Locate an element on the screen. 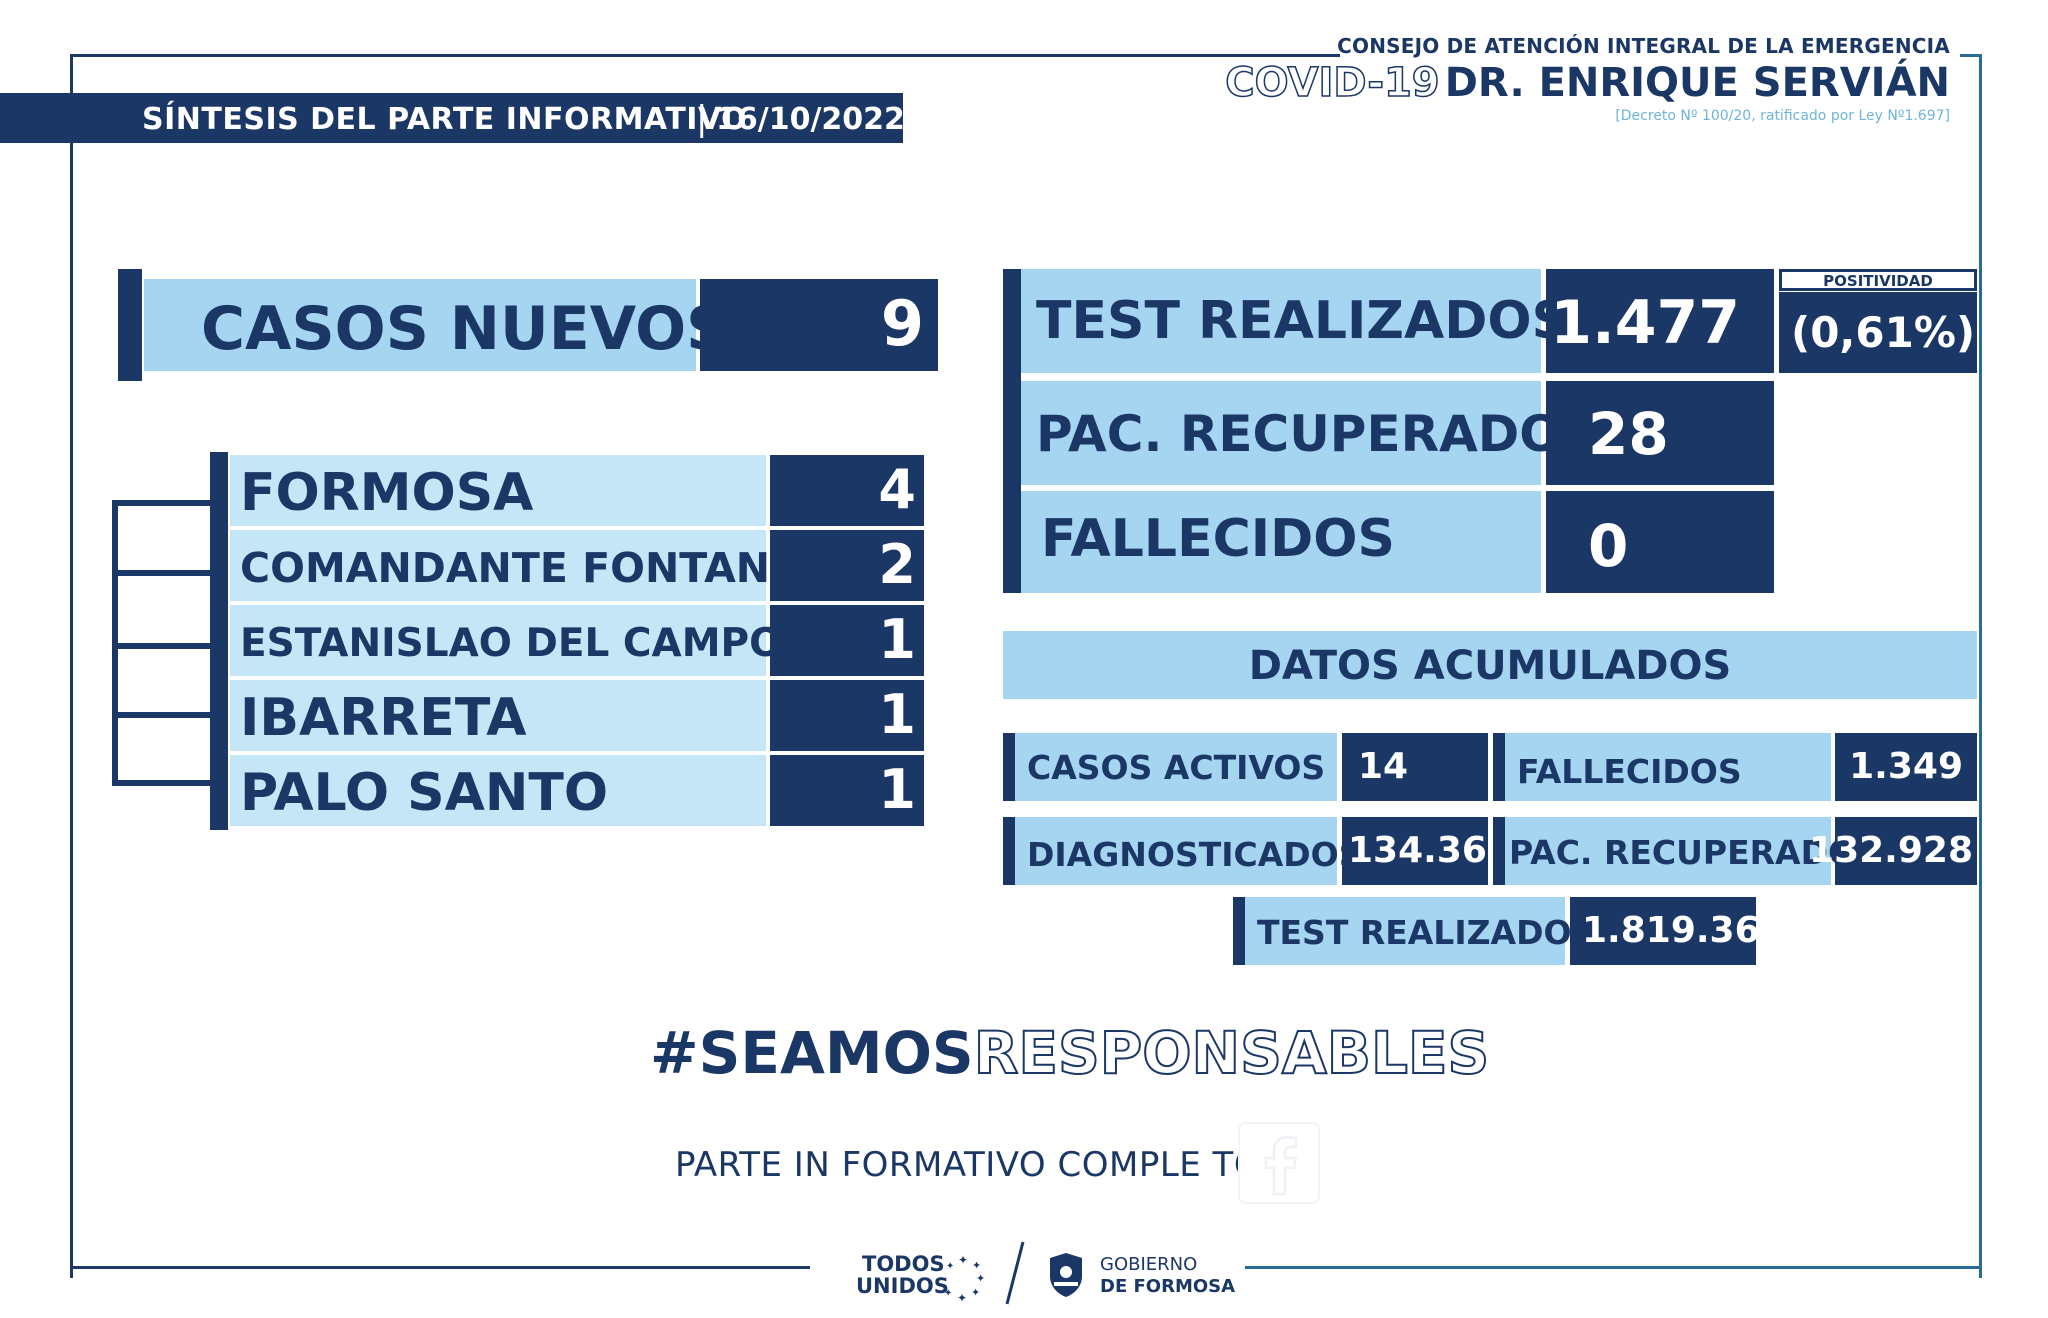 This screenshot has width=2048, height=1318. positivity-label: POSITIVIDAD is located at coordinates (1878, 281).